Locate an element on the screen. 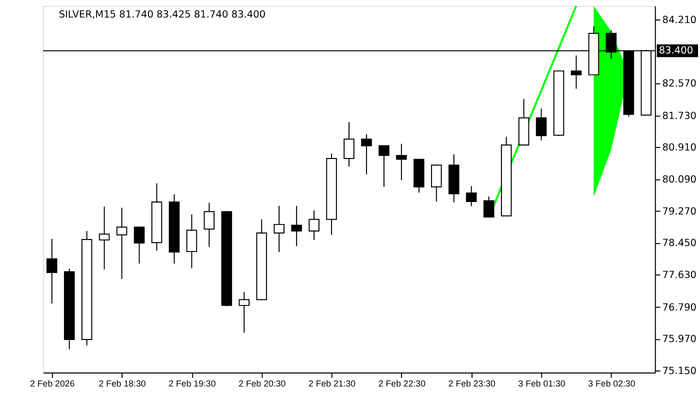  y-tick-label: 78.450 is located at coordinates (679, 244).